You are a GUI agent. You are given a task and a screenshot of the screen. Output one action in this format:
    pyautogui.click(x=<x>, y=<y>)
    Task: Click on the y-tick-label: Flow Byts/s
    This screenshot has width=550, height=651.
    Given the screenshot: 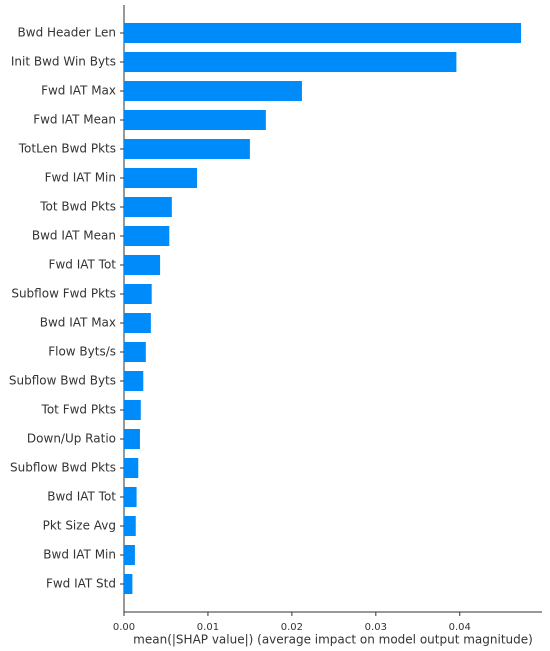 What is the action you would take?
    pyautogui.click(x=82, y=352)
    